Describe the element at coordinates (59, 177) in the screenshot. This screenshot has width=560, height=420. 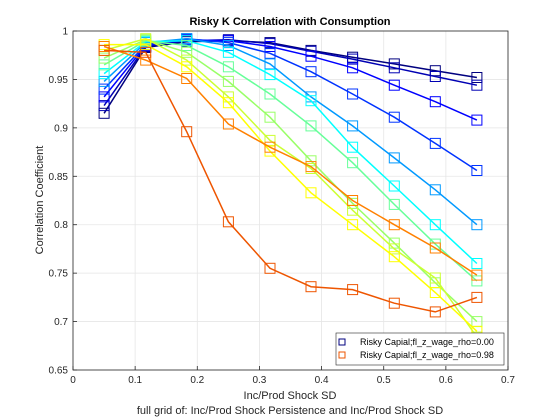
I see `y-tick-label: 0.85` at that location.